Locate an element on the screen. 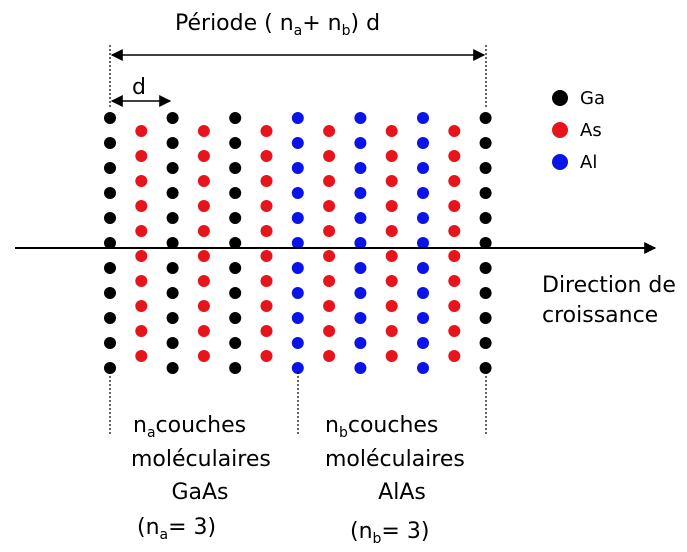  svg-text: AlAs is located at coordinates (402, 492).